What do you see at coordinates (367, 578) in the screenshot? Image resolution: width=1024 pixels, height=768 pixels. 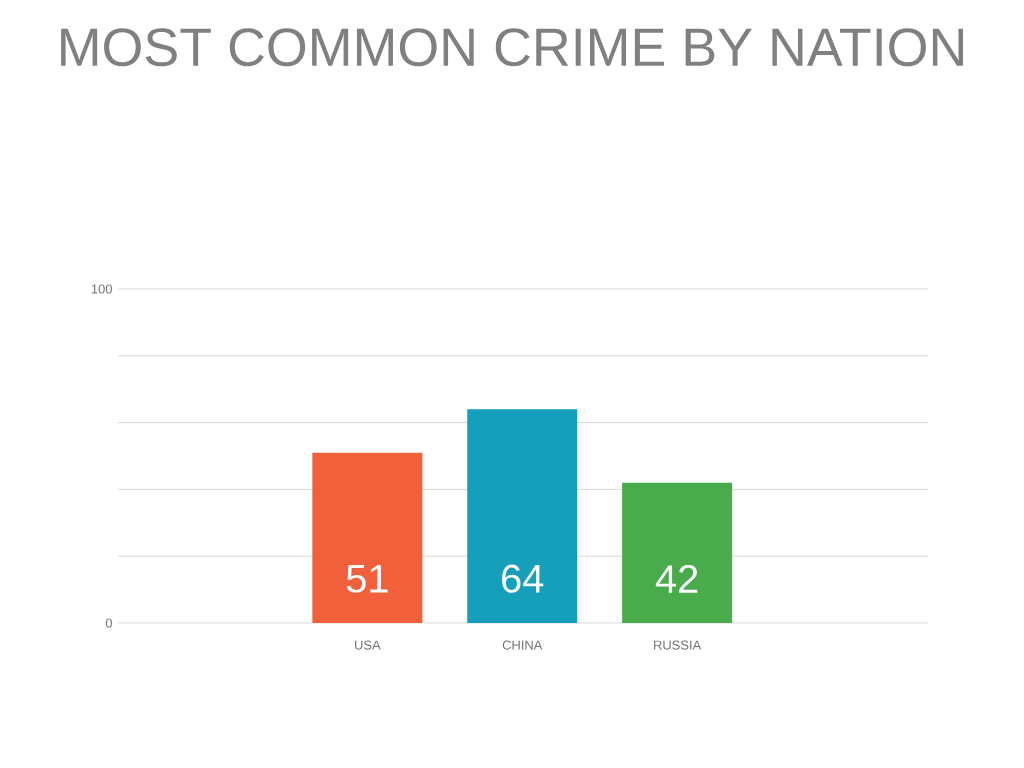 I see `data-label: 51` at bounding box center [367, 578].